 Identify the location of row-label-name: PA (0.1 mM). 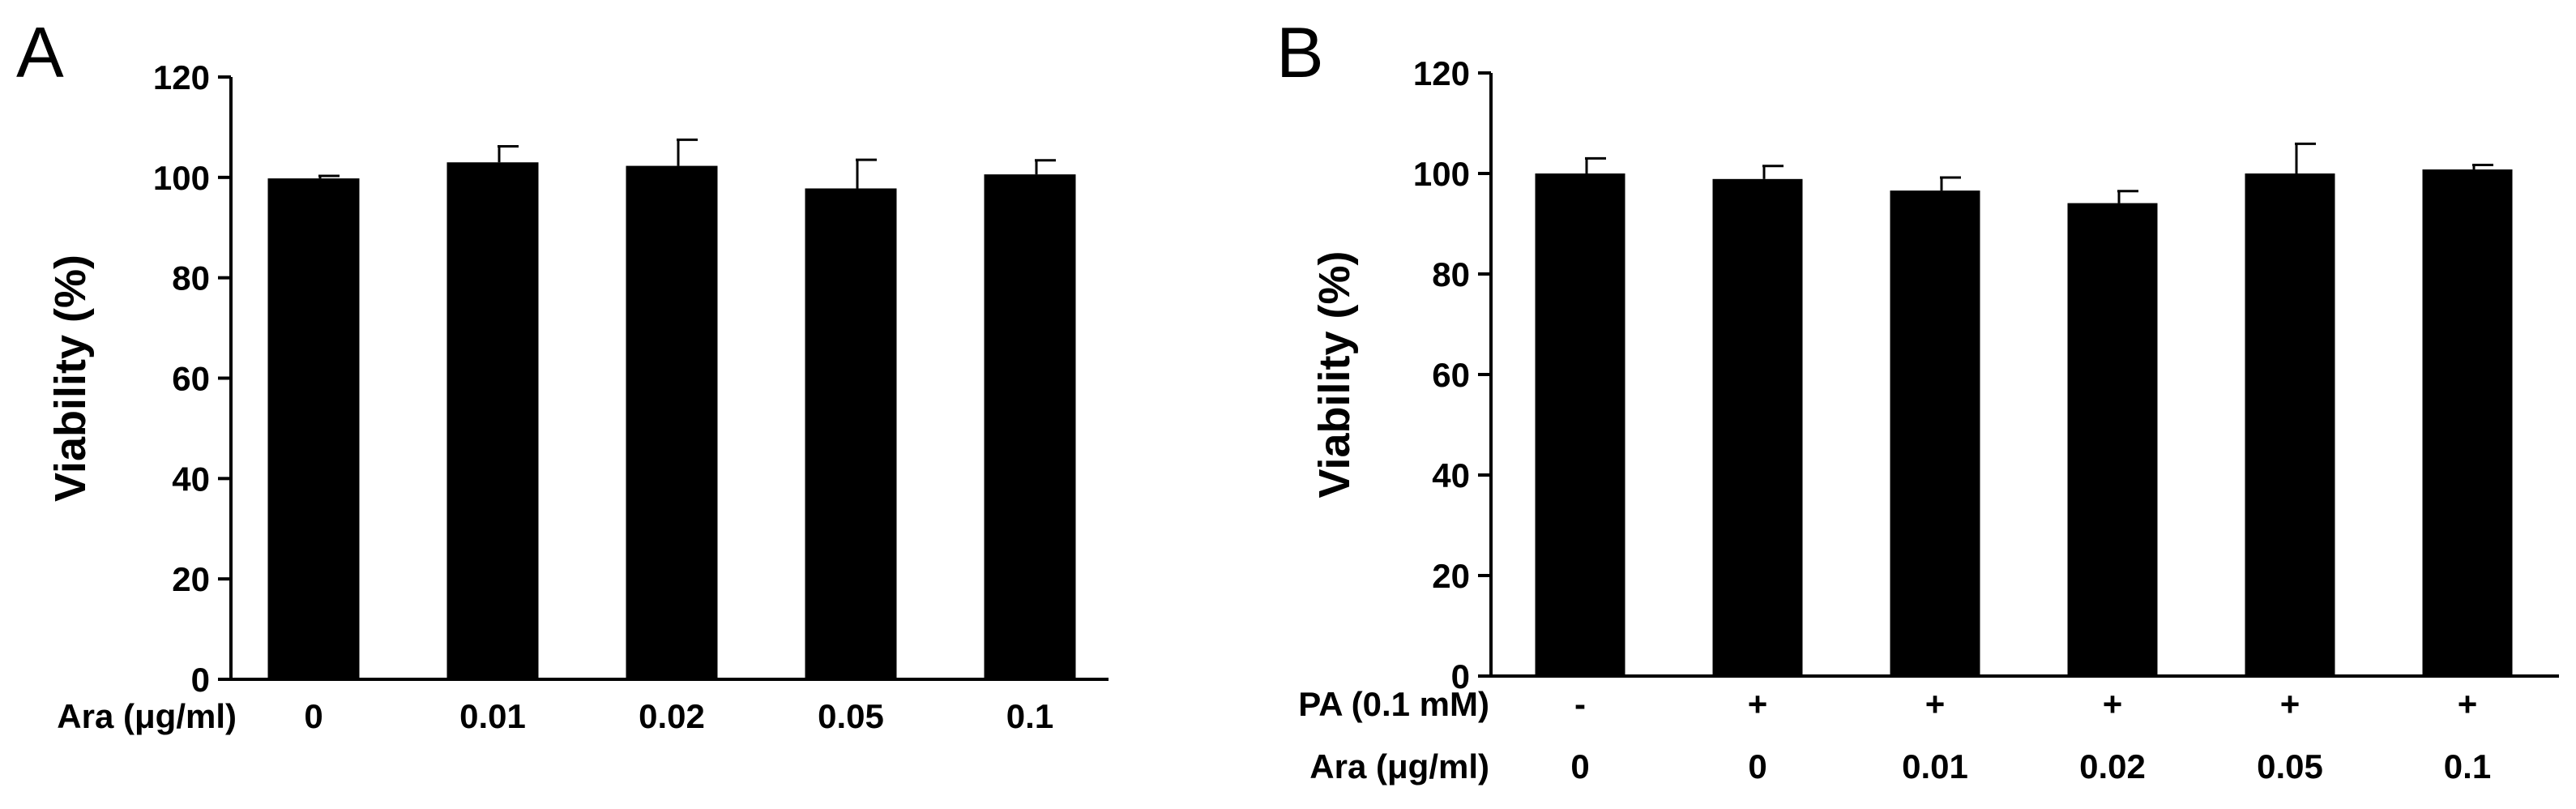
(1393, 704).